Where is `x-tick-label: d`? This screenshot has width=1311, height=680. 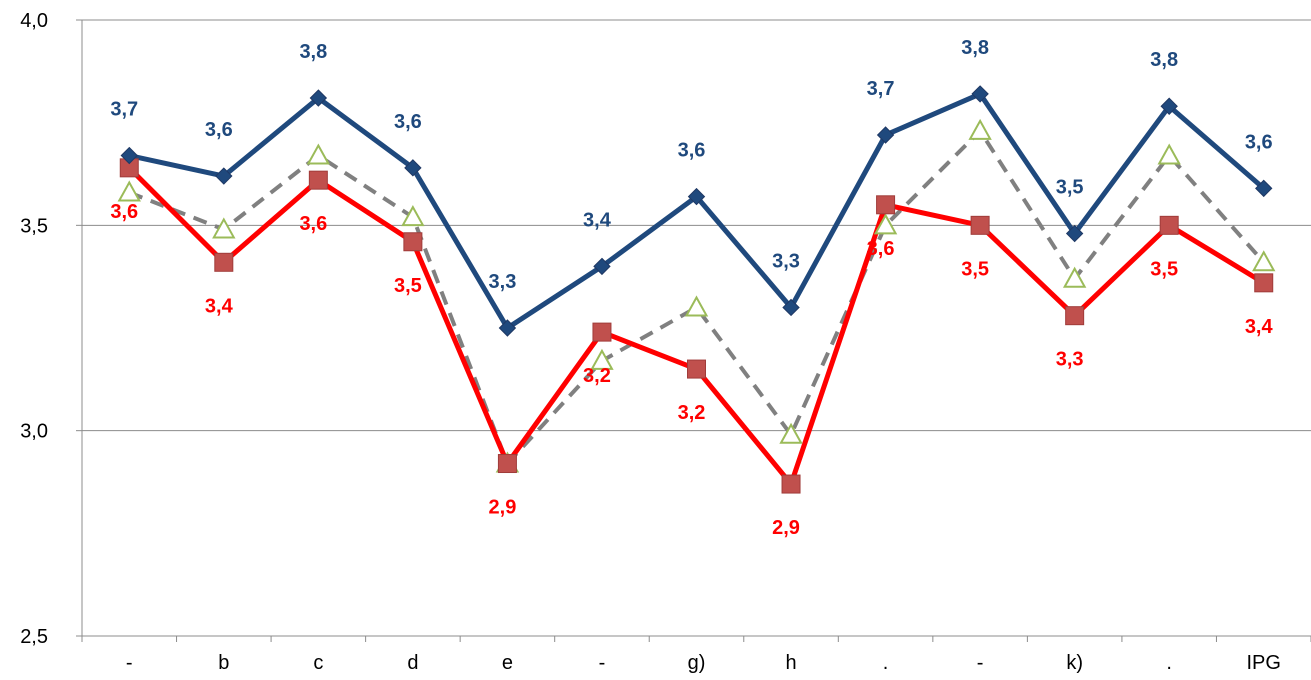
x-tick-label: d is located at coordinates (412, 663).